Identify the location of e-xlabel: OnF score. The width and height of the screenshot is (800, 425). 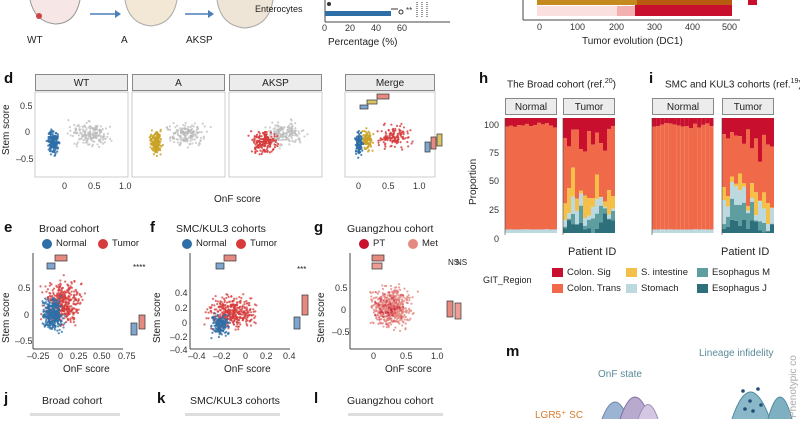
(86, 369).